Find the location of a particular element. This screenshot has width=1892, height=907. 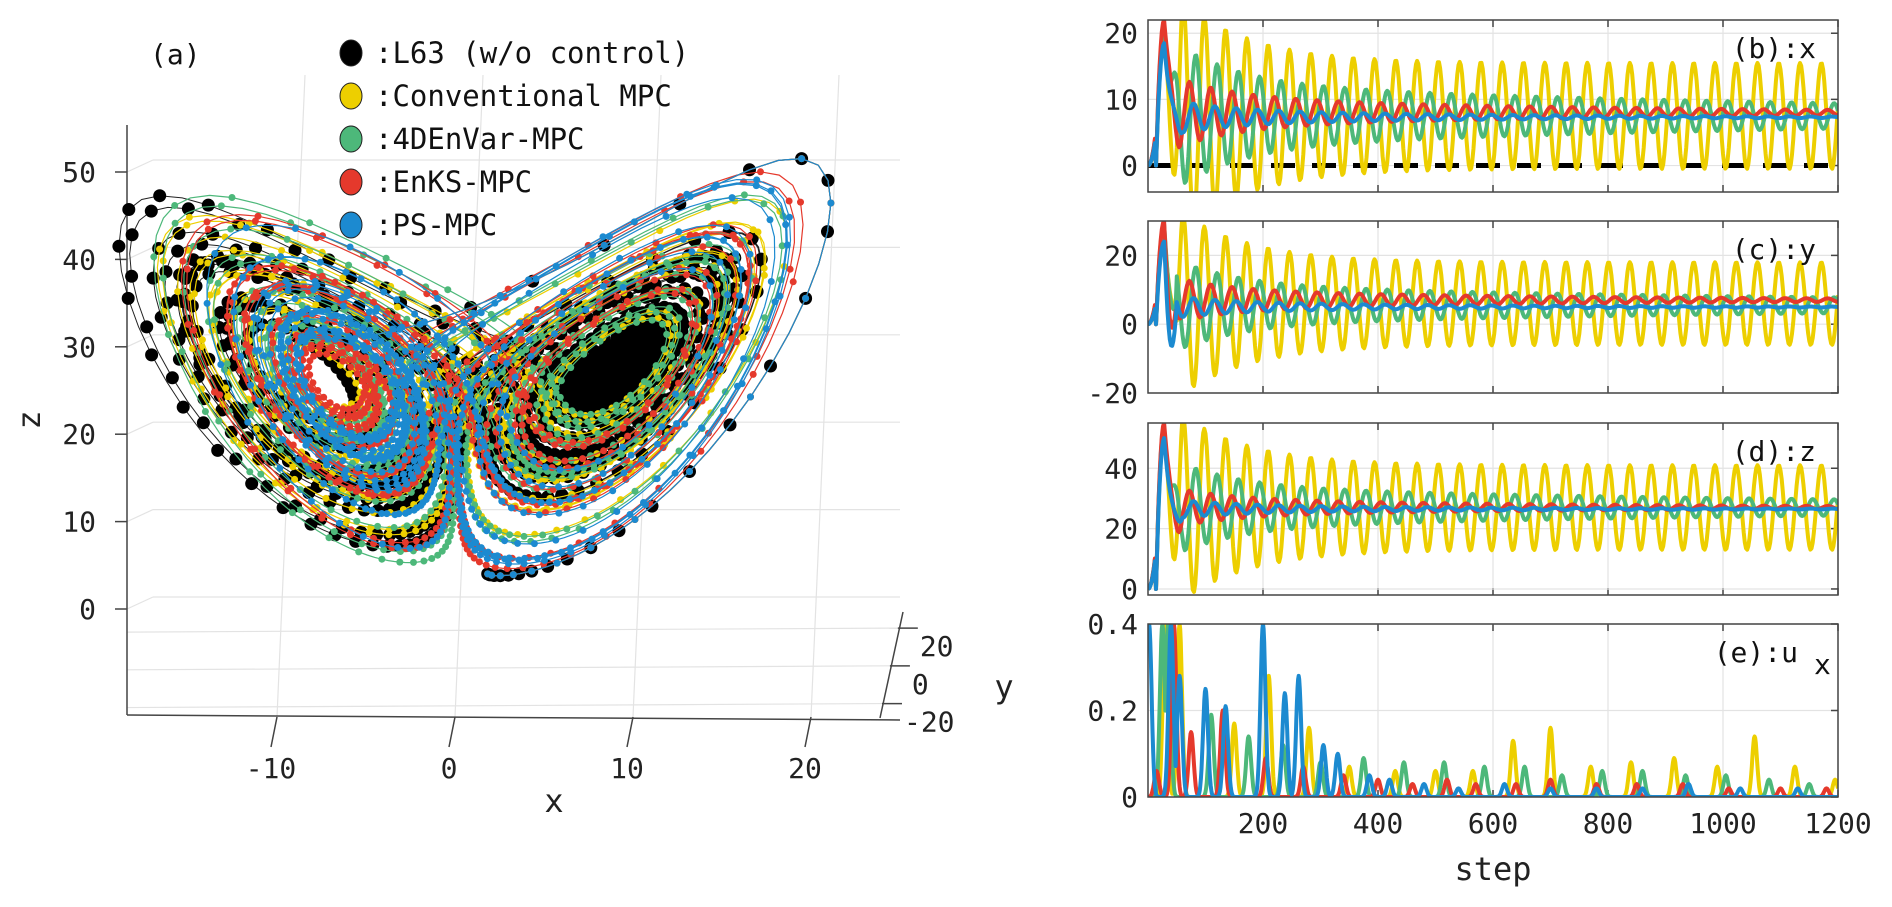

series-ps-mpc is located at coordinates (1493, 293).